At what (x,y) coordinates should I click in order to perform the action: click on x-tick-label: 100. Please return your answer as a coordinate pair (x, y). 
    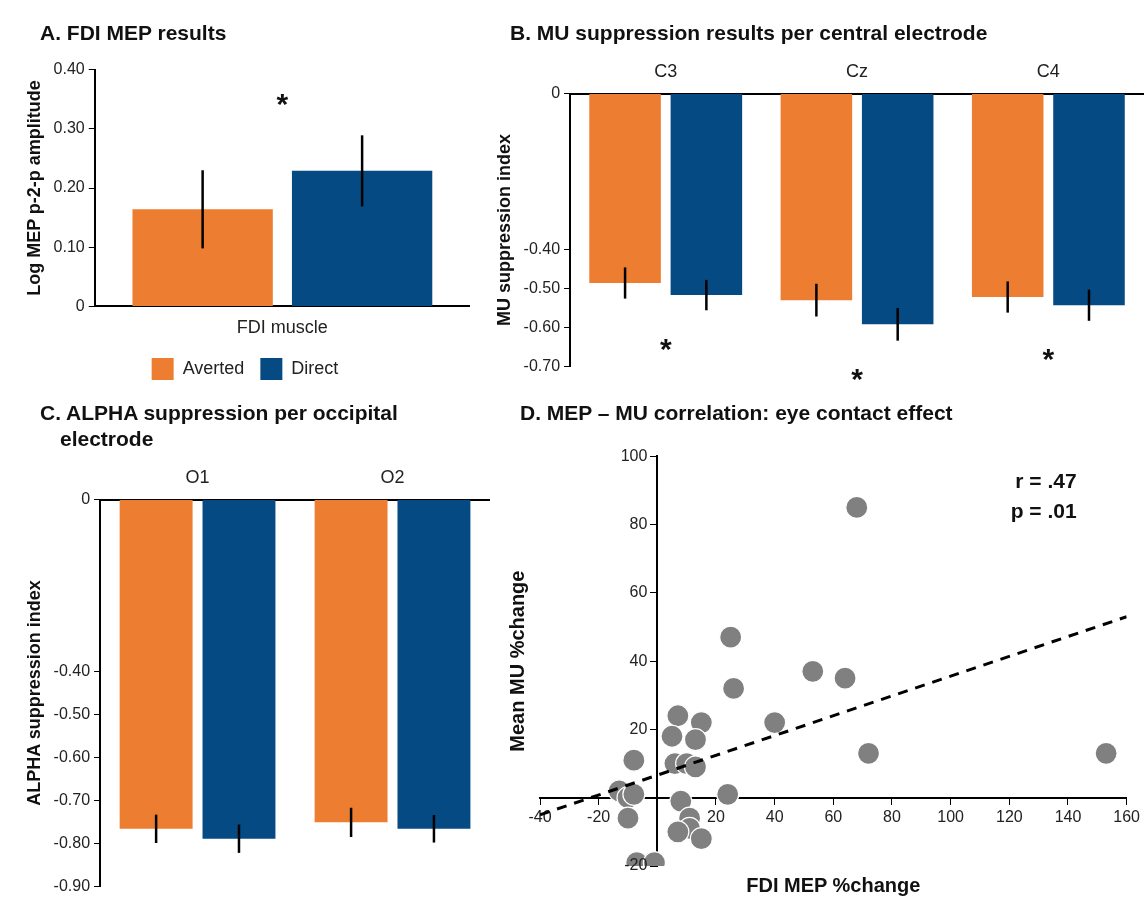
    Looking at the image, I should click on (951, 816).